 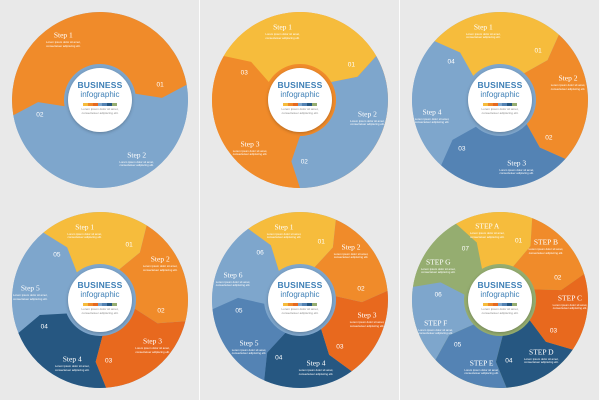 What do you see at coordinates (260, 252) in the screenshot?
I see `segment-number: 06` at bounding box center [260, 252].